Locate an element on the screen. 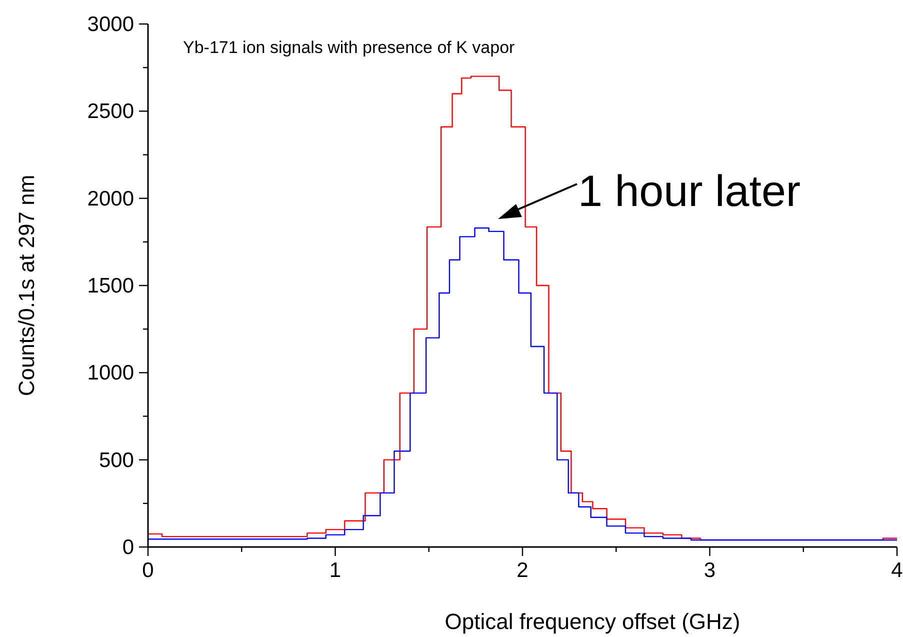  y-tick-label: 3000 is located at coordinates (110, 24).